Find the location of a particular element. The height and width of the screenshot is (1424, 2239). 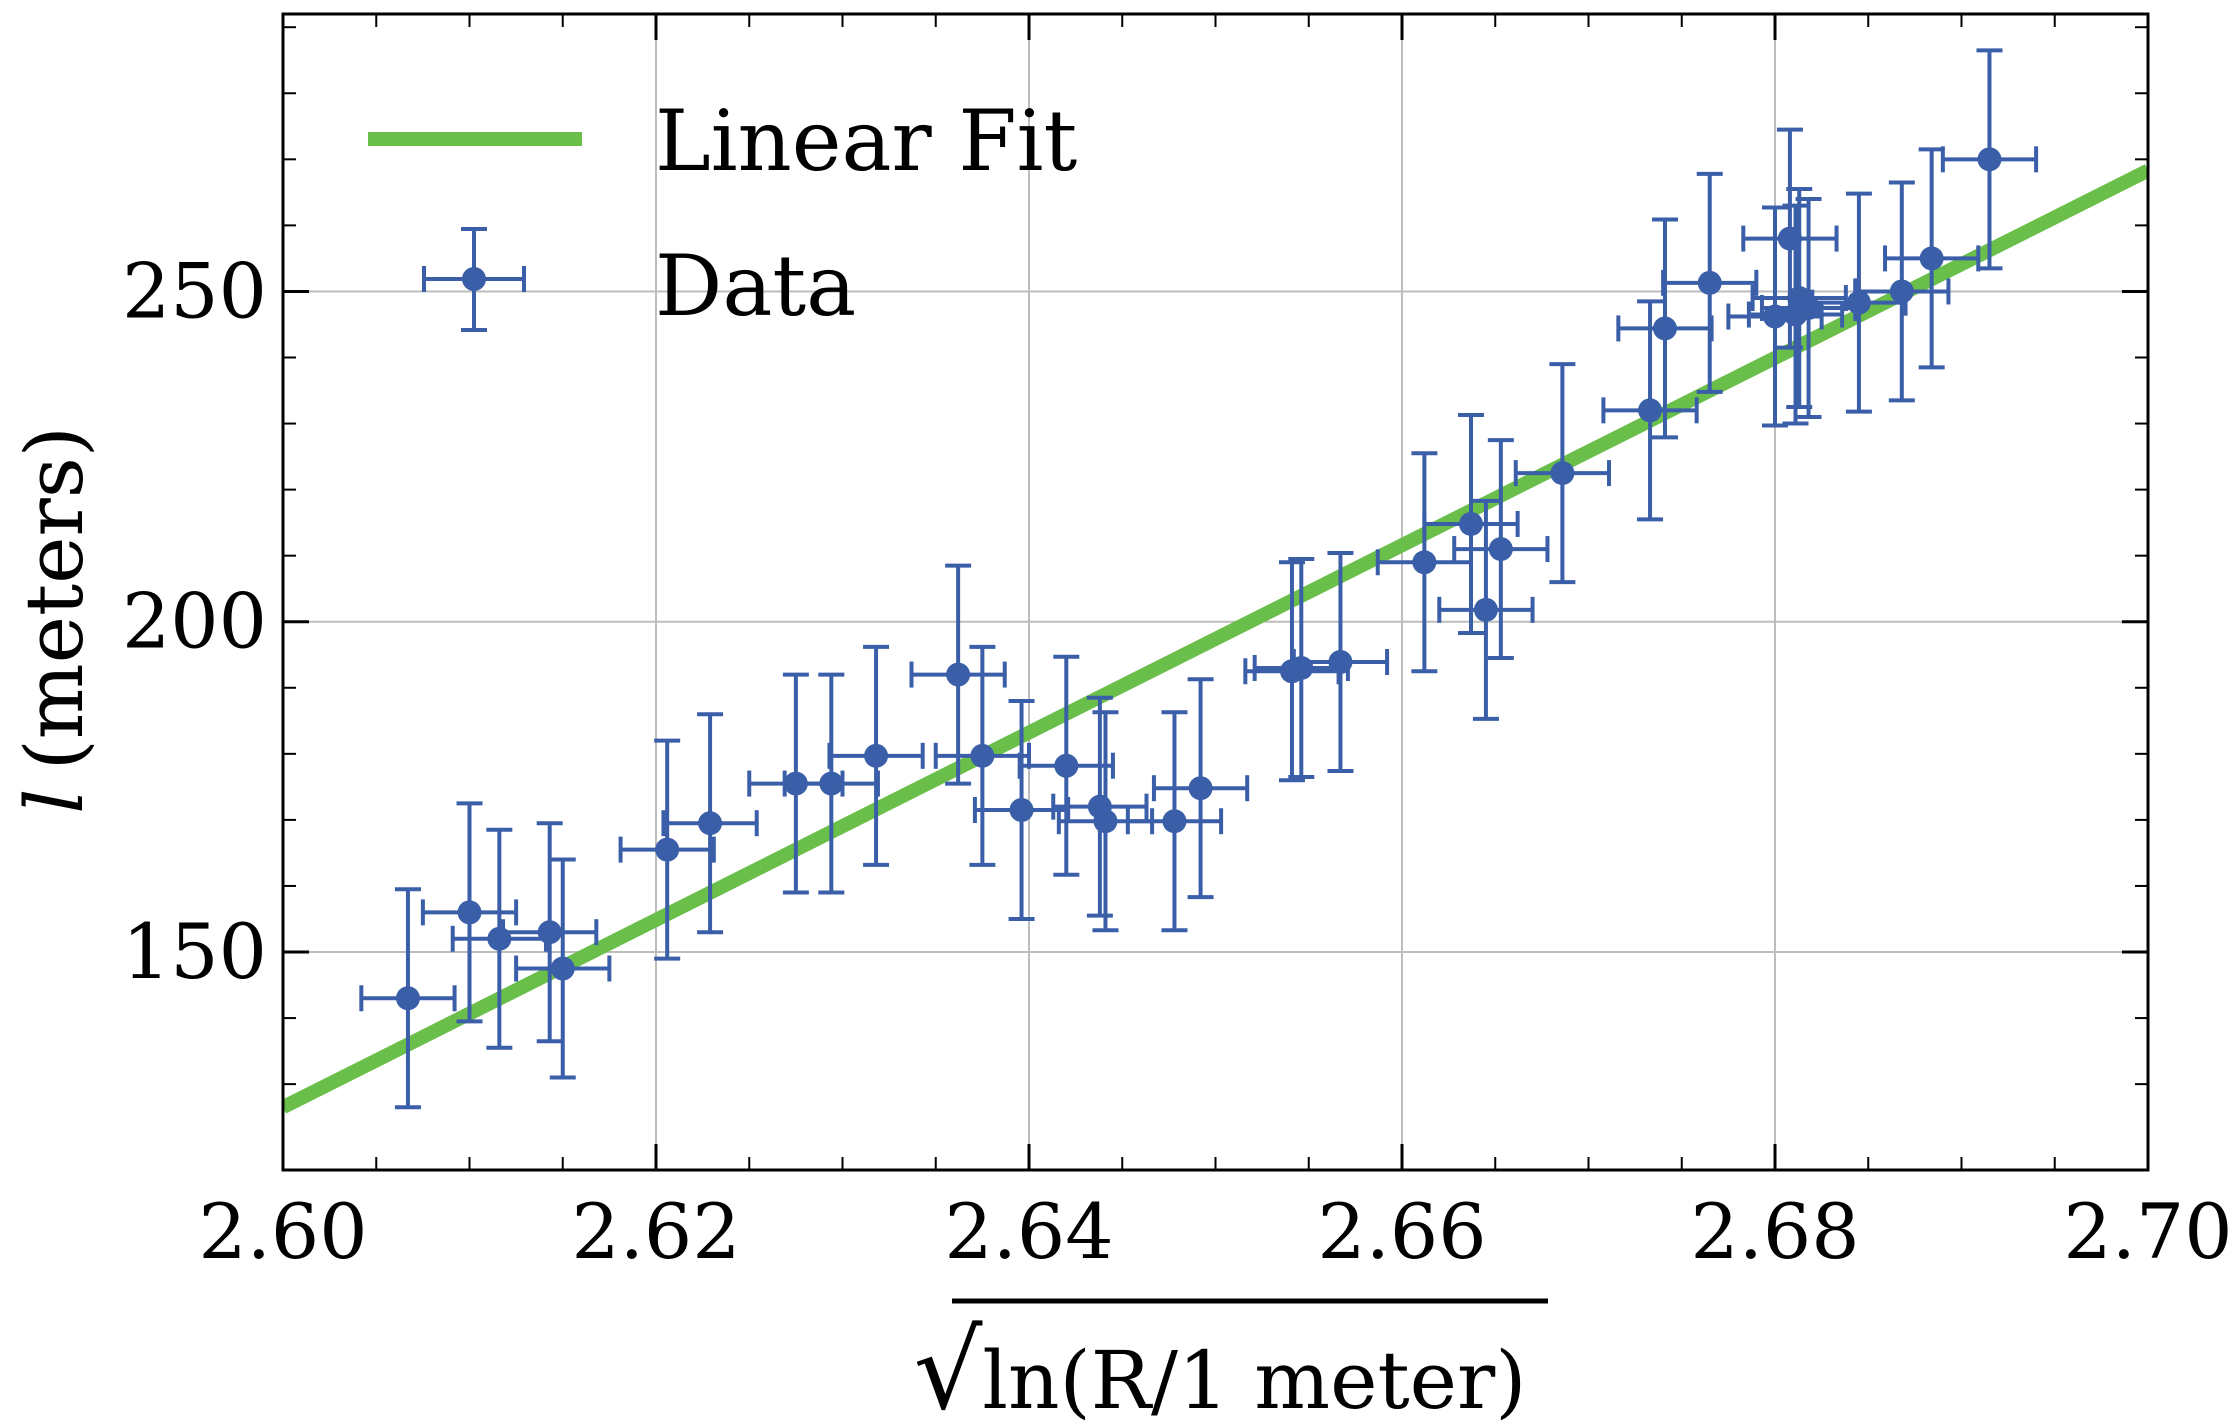

y-tick-label: 250 is located at coordinates (194, 290).